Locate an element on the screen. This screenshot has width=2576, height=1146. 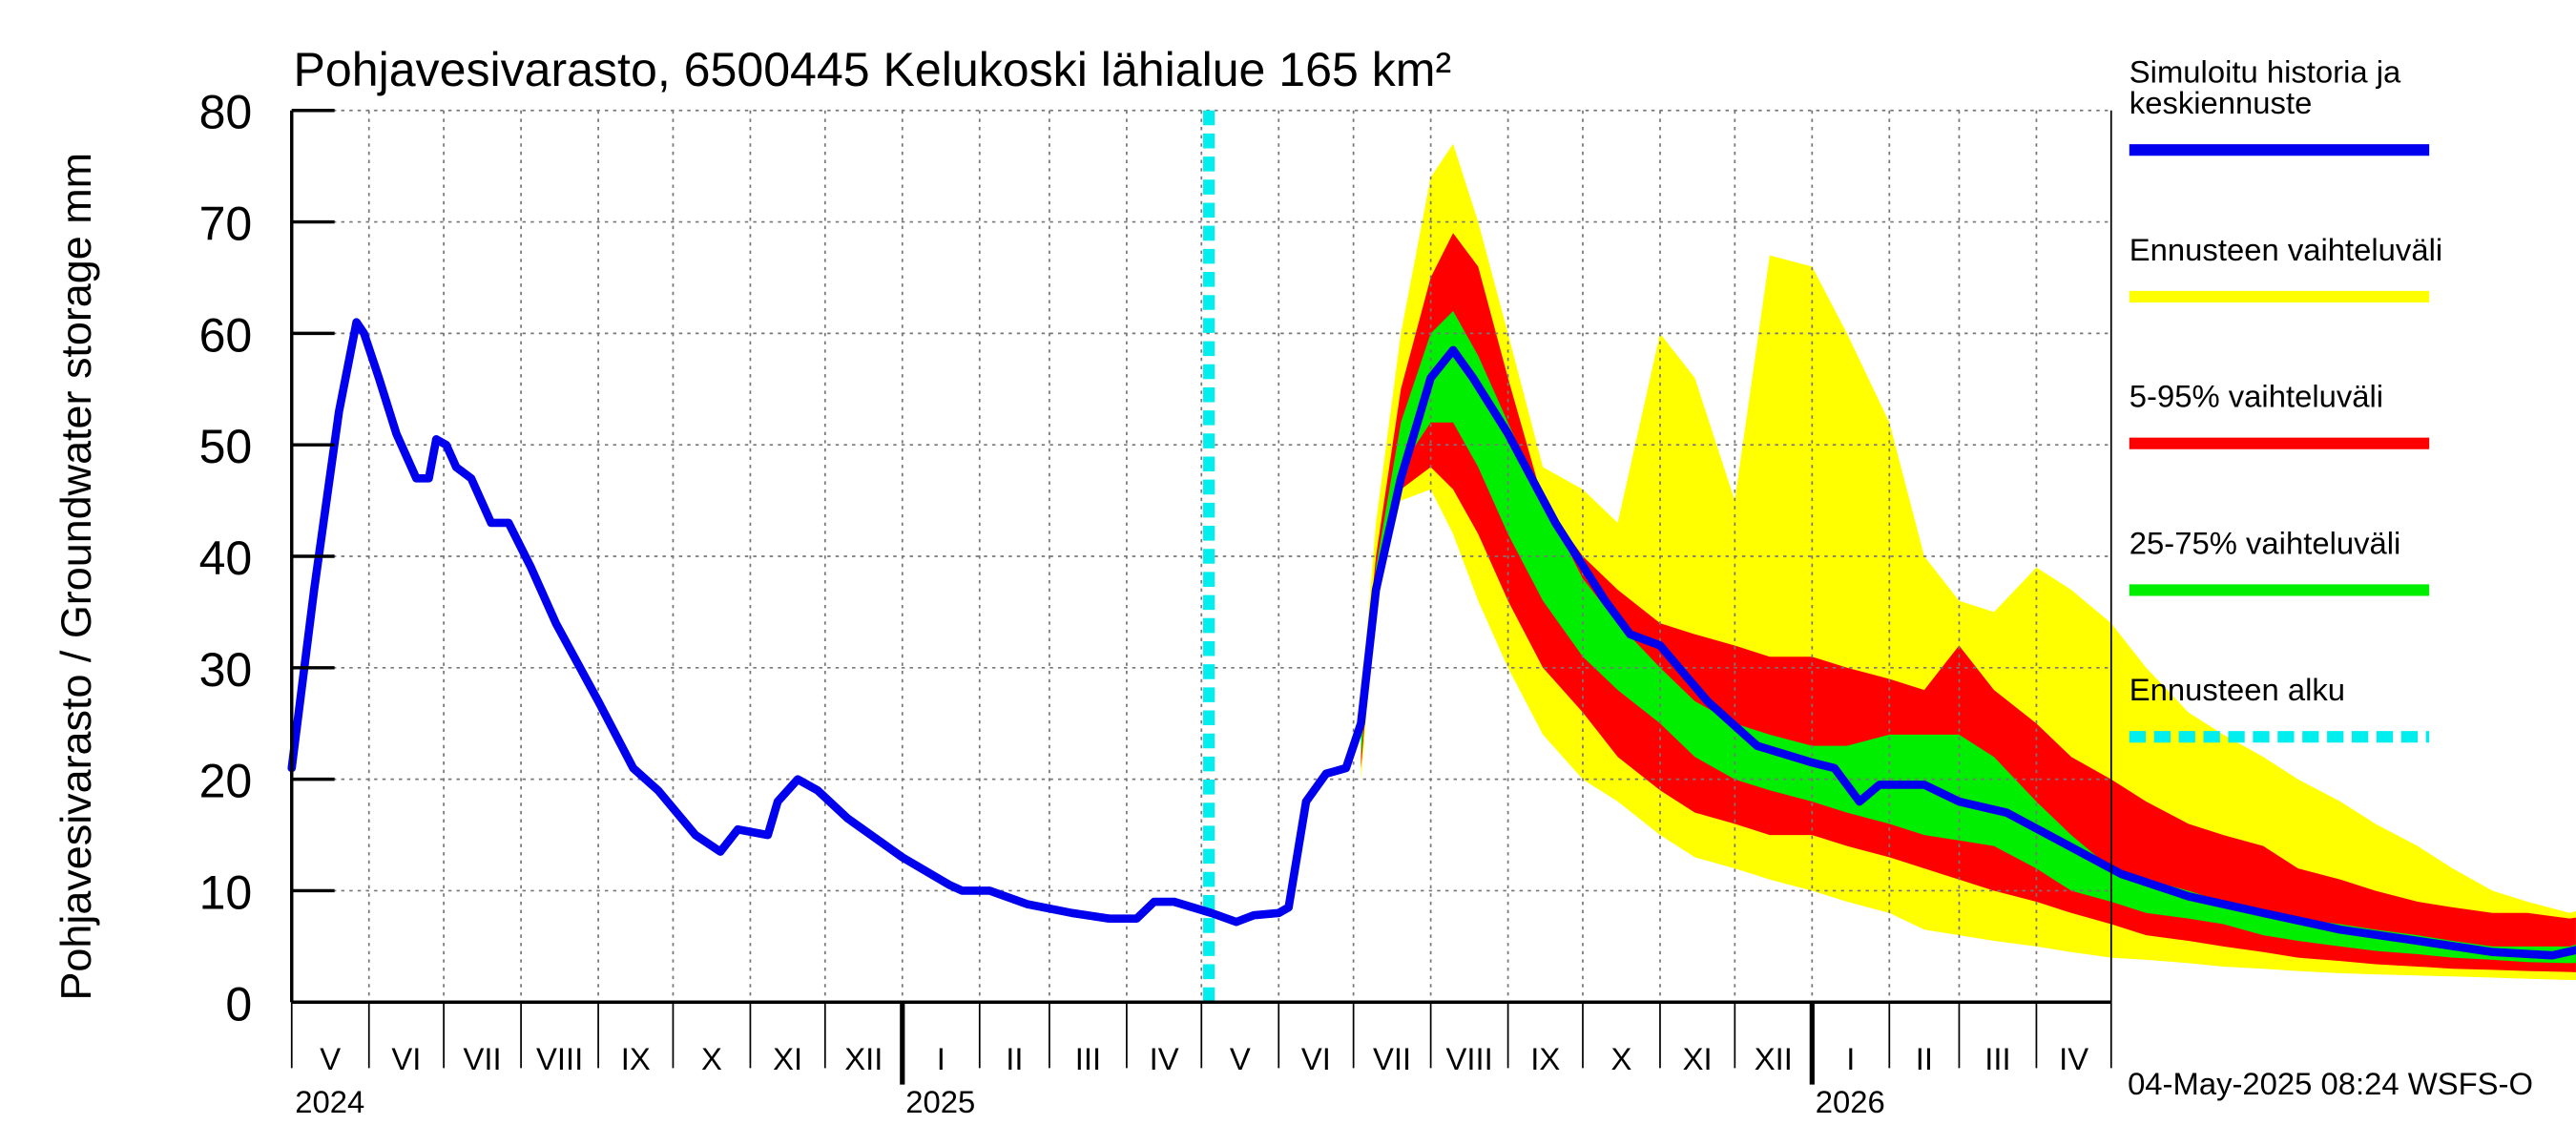
y-tick-label: 0 is located at coordinates (238, 1004).